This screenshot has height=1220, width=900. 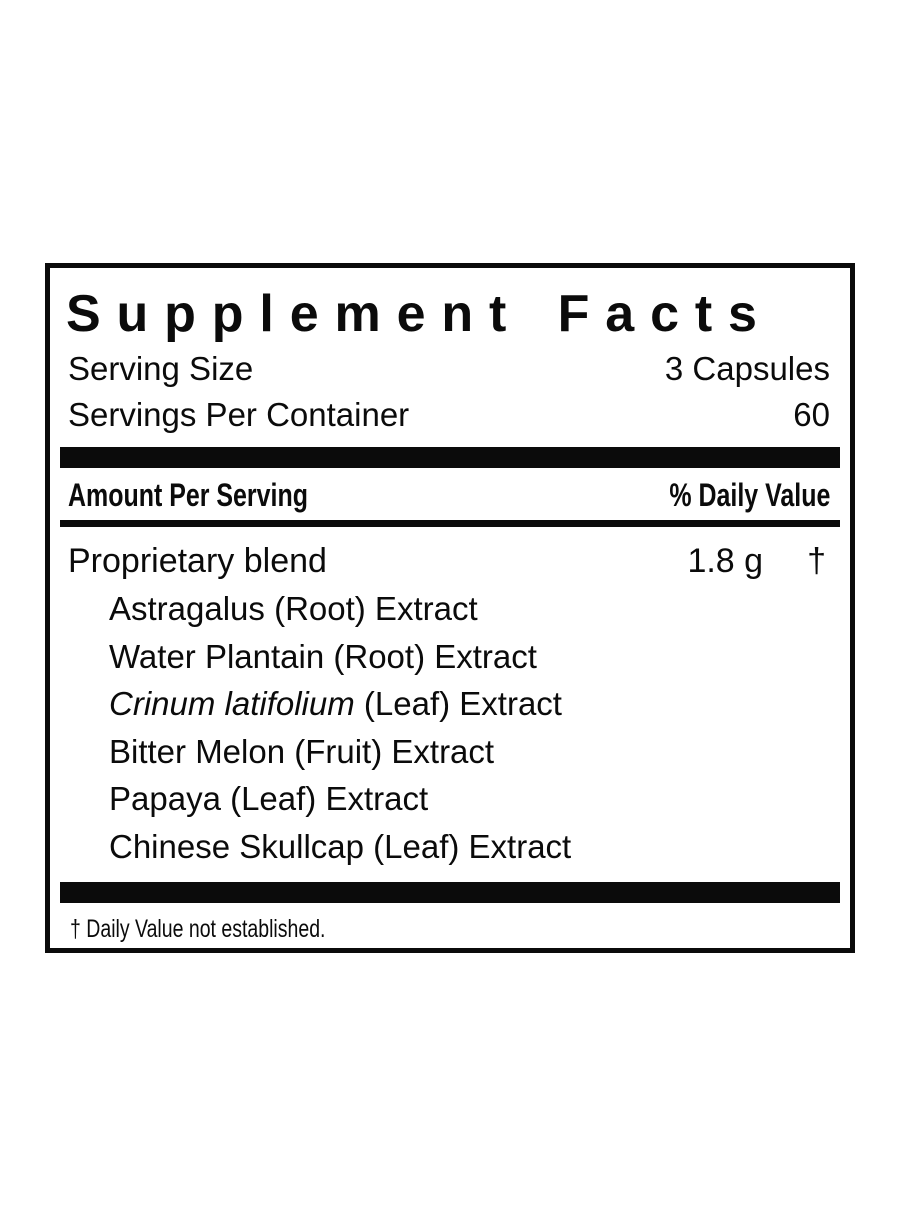 What do you see at coordinates (749, 495) in the screenshot?
I see `percent-daily-value-header: % Daily Value` at bounding box center [749, 495].